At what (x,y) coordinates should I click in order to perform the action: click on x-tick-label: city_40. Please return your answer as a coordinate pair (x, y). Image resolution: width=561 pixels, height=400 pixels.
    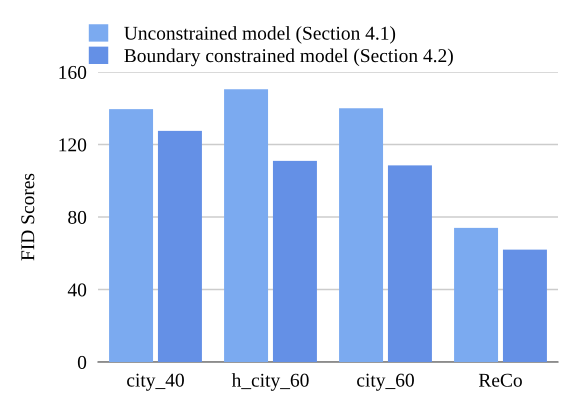
    Looking at the image, I should click on (155, 382).